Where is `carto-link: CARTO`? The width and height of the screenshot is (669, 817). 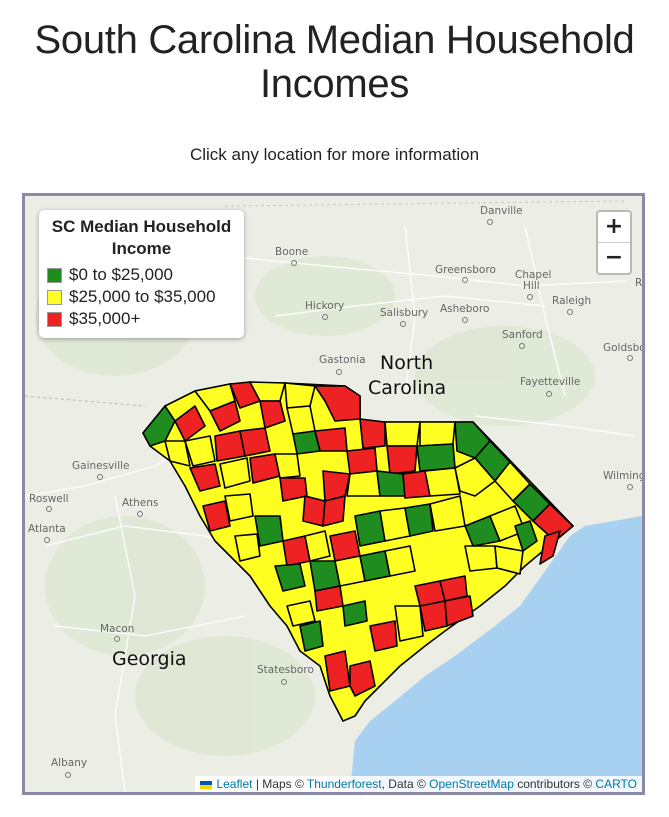
carto-link: CARTO is located at coordinates (616, 784).